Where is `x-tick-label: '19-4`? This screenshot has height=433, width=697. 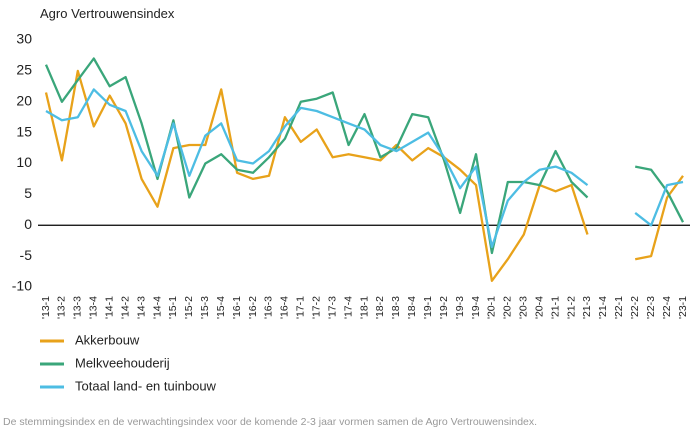
x-tick-label: '19-4 is located at coordinates (476, 307).